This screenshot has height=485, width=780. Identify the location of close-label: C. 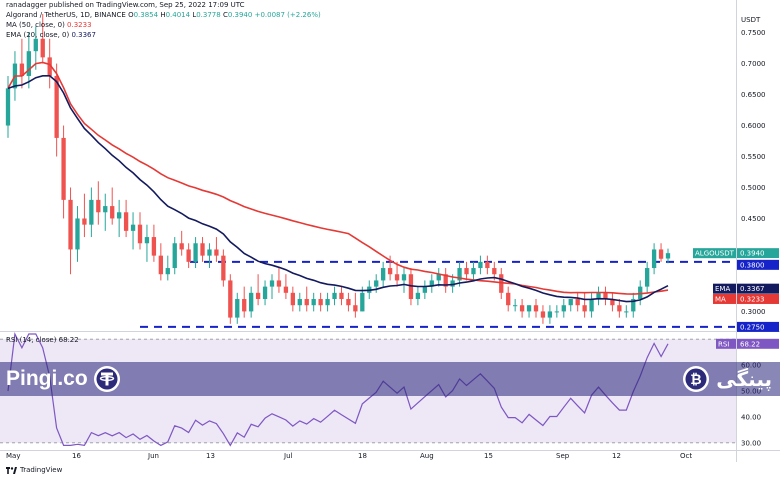
(225, 15).